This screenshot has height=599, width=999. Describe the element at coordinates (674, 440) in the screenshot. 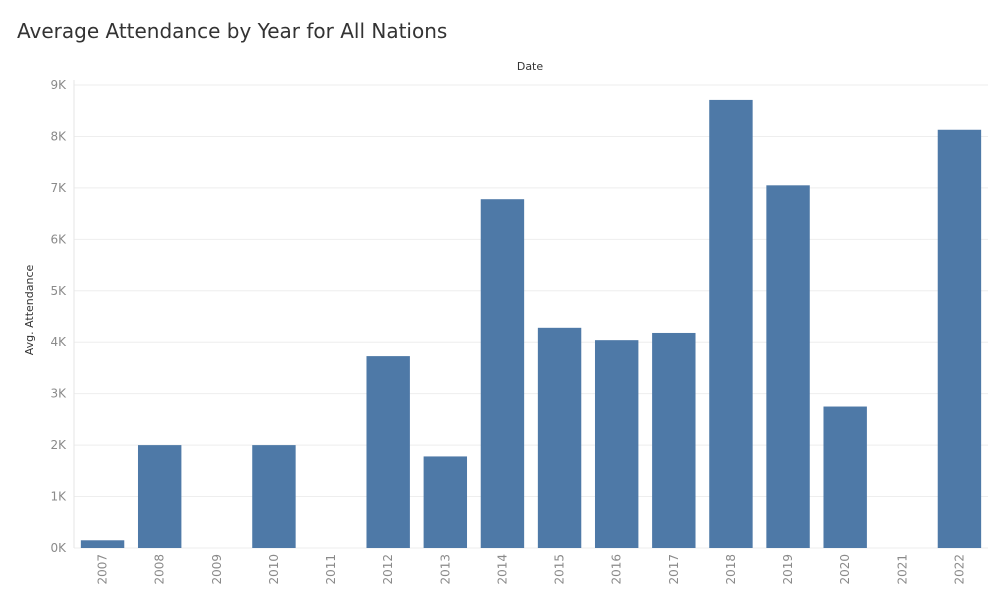

I see `bar-2017` at that location.